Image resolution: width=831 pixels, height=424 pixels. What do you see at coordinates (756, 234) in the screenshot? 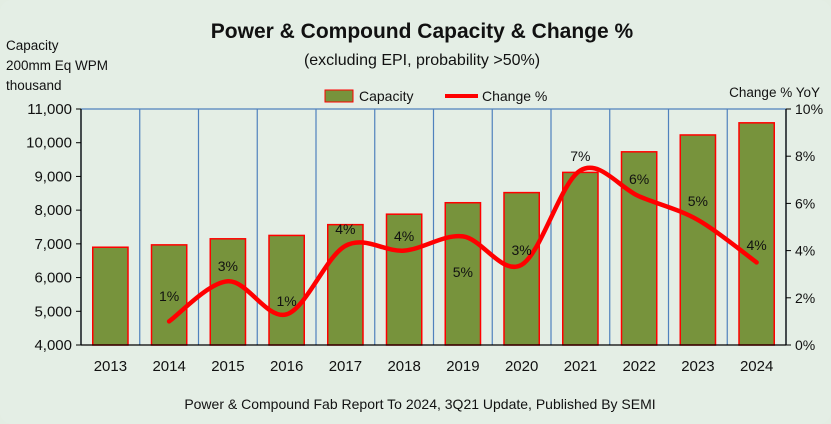
I see `bar-capacity-2024` at bounding box center [756, 234].